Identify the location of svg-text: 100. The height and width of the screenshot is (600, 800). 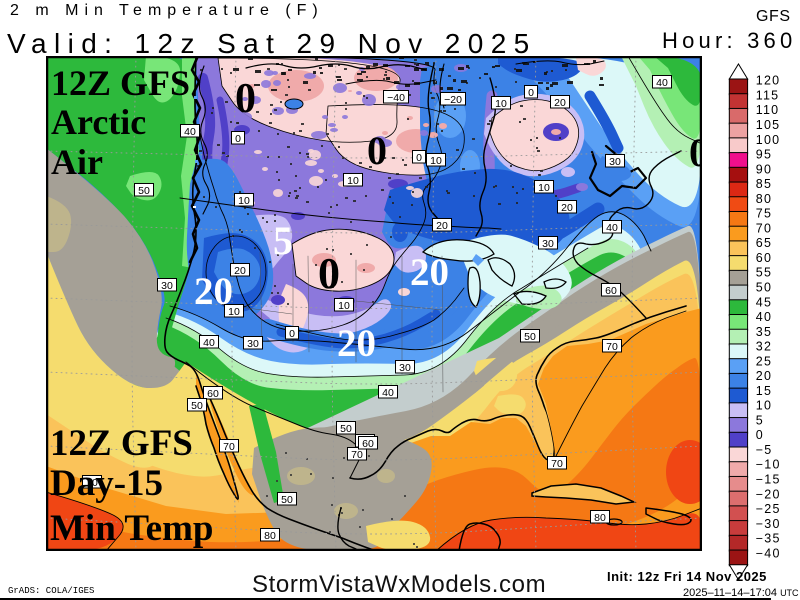
(768, 140).